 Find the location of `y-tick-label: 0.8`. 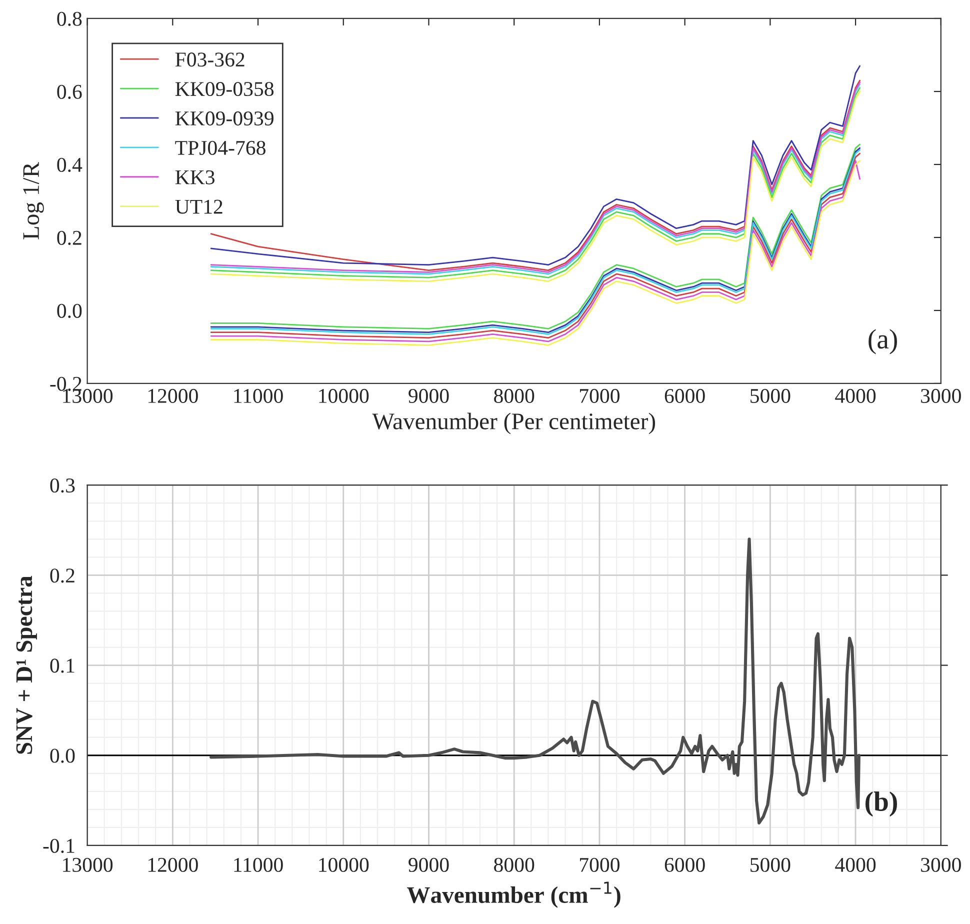

y-tick-label: 0.8 is located at coordinates (69, 19).